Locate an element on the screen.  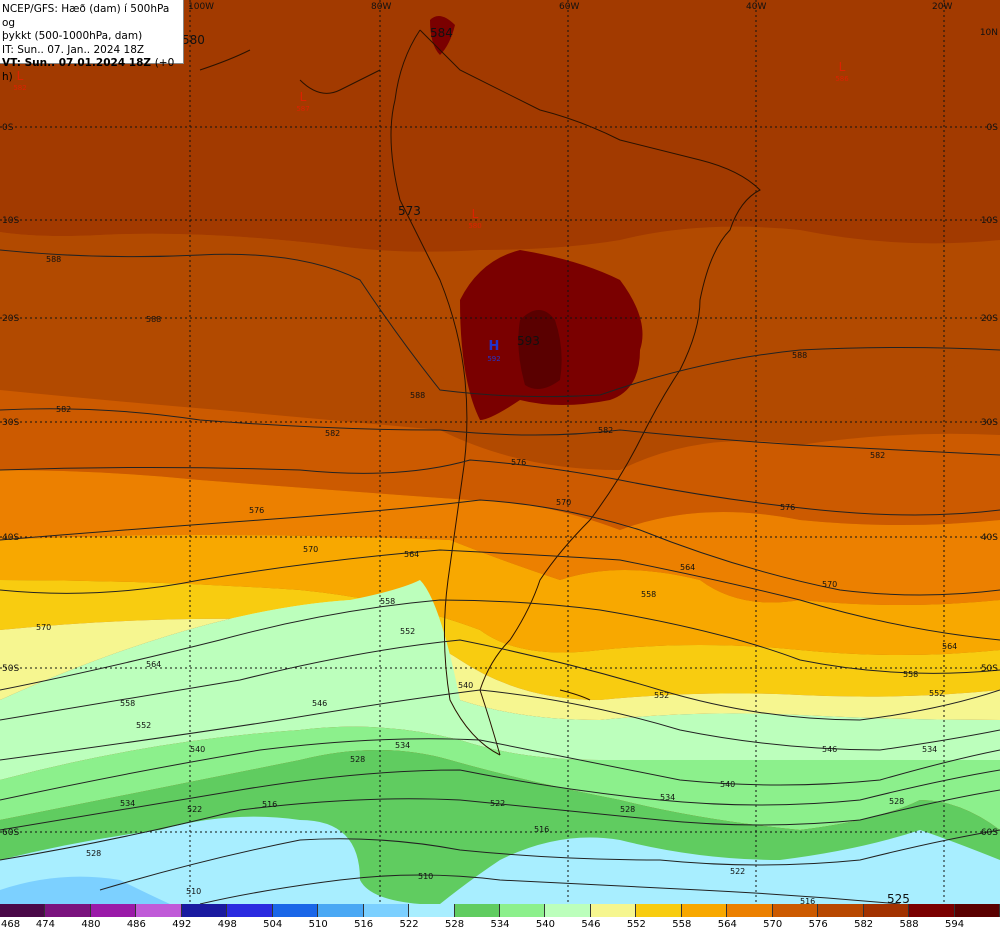
lat-label-right-40s: 40S is located at coordinates (989, 538).